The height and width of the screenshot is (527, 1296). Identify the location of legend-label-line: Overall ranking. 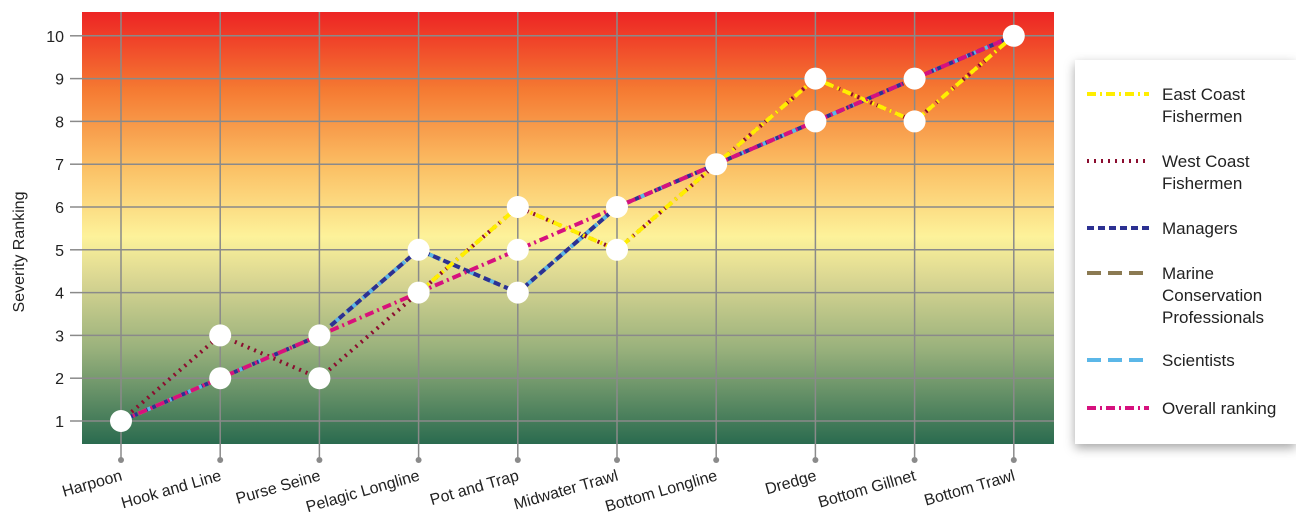
(1219, 408).